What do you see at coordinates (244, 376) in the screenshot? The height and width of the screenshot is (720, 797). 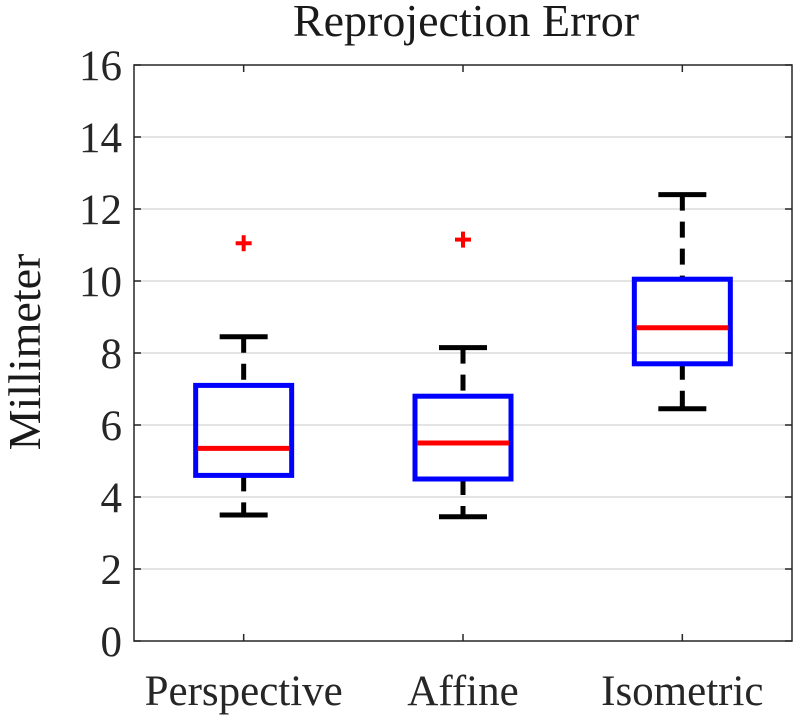 I see `box-group-perspective` at bounding box center [244, 376].